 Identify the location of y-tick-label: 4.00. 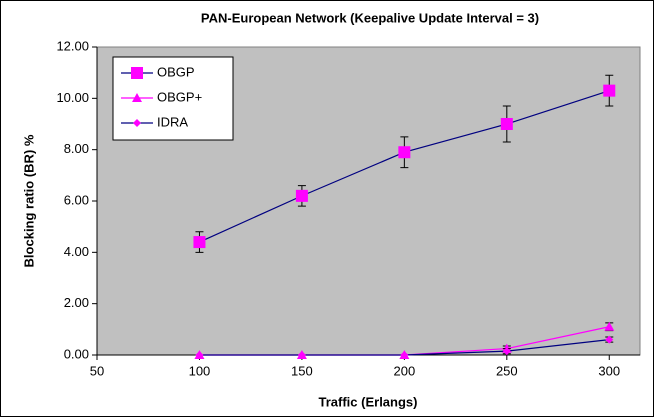
(76, 251).